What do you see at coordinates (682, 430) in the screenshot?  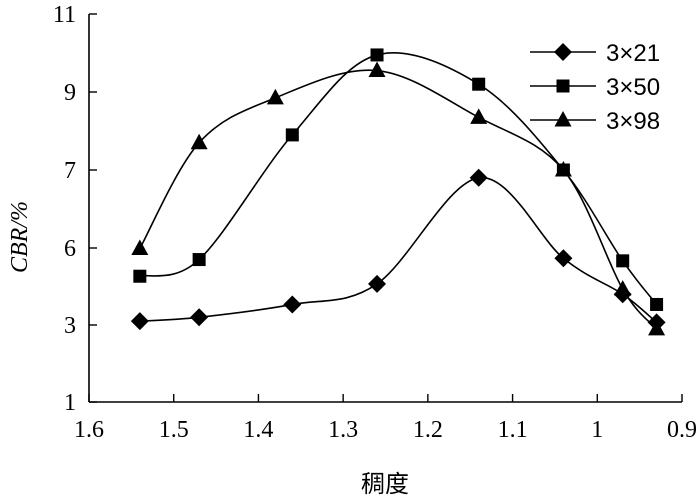 I see `x-tick-label: 0.9` at bounding box center [682, 430].